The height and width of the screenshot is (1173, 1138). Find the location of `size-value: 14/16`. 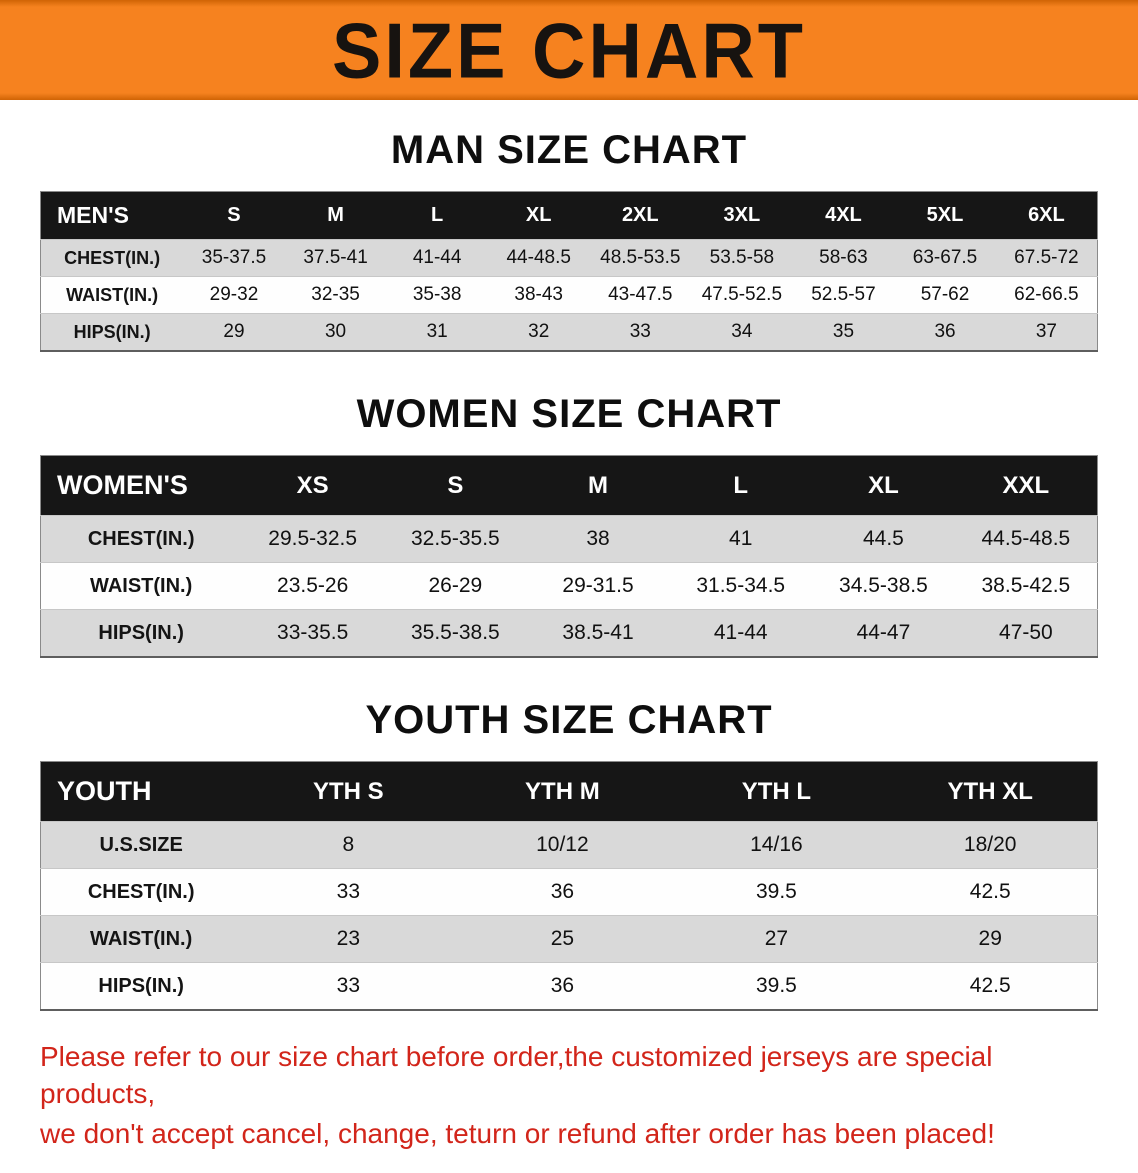

size-value: 14/16 is located at coordinates (776, 844).